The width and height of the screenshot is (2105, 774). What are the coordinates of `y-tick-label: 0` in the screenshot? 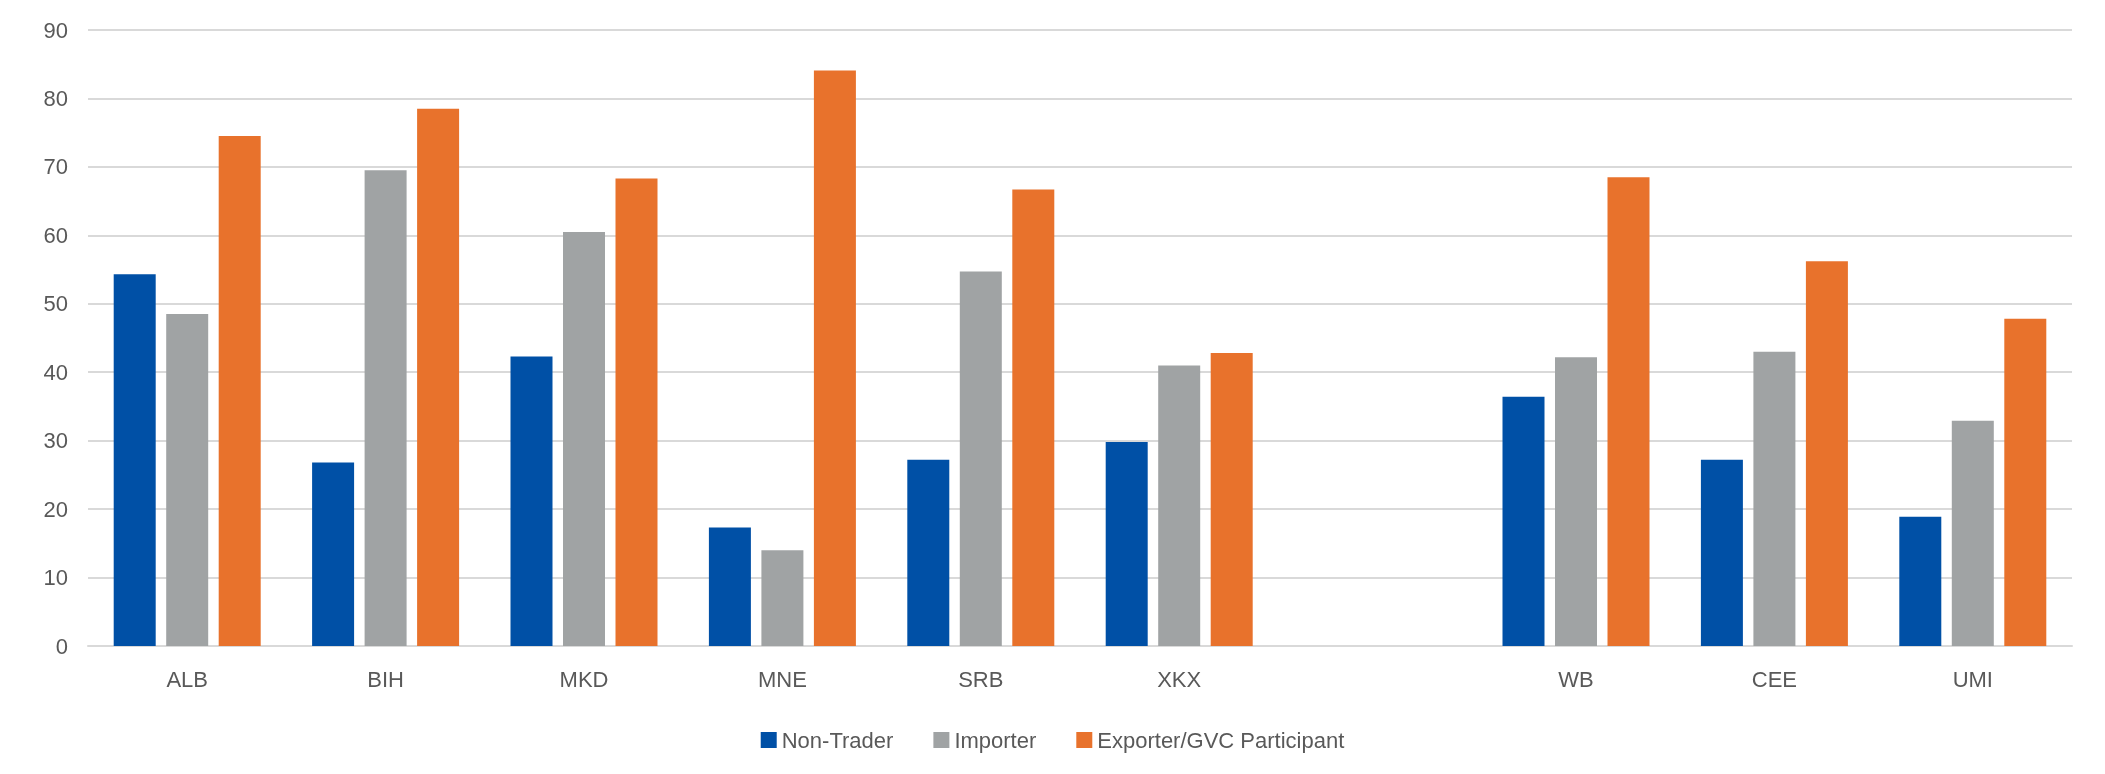 It's located at (61, 646).